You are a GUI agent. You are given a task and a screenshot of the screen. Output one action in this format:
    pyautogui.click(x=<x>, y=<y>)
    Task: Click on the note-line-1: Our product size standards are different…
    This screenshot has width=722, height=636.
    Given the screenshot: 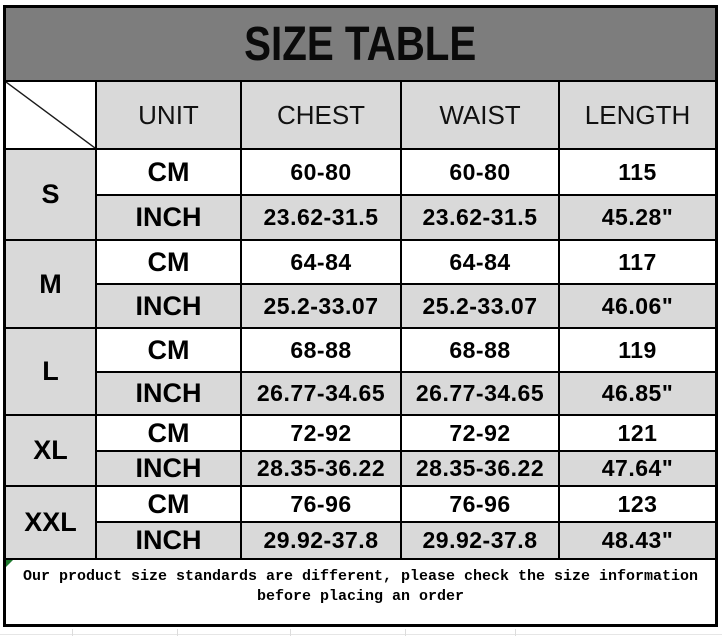 What is the action you would take?
    pyautogui.click(x=360, y=576)
    